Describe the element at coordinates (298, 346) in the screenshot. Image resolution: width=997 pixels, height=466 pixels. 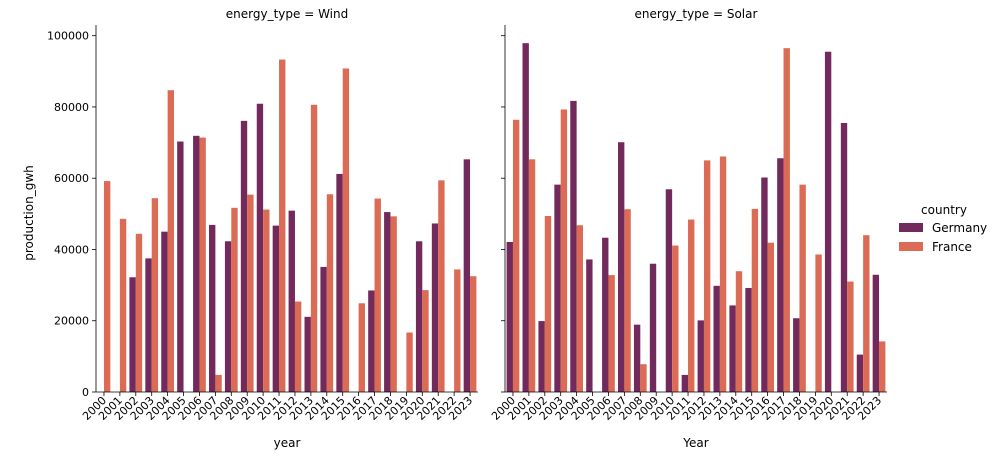
I see `bar-france-2012` at that location.